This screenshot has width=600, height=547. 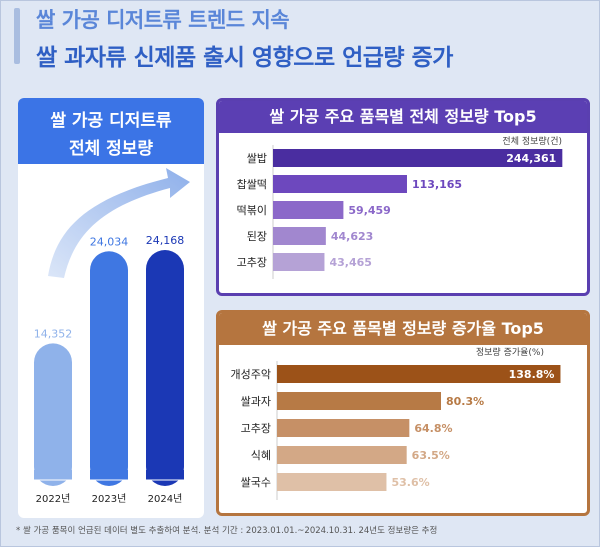 I want to click on category-label-0: 개성주악, so click(x=251, y=374).